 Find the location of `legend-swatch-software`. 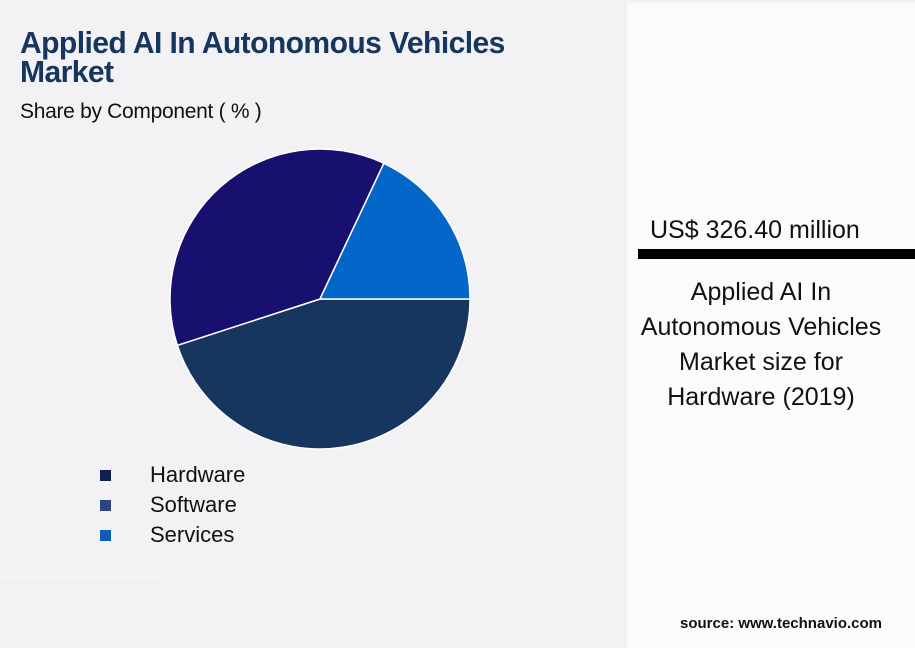

legend-swatch-software is located at coordinates (105, 505).